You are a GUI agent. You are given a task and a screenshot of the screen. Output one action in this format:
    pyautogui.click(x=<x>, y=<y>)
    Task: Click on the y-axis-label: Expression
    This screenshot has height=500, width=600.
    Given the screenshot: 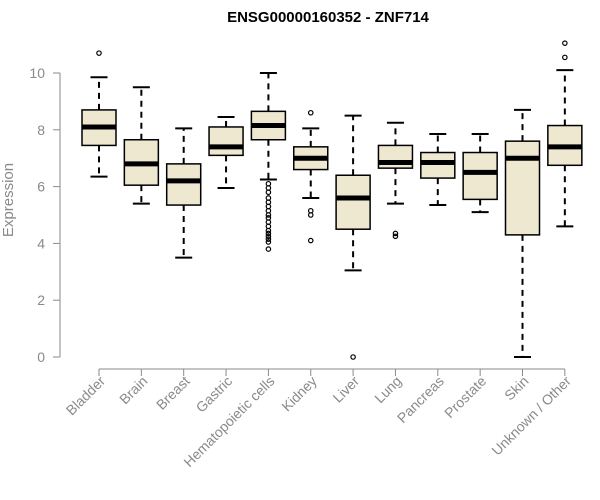 What is the action you would take?
    pyautogui.click(x=8, y=200)
    